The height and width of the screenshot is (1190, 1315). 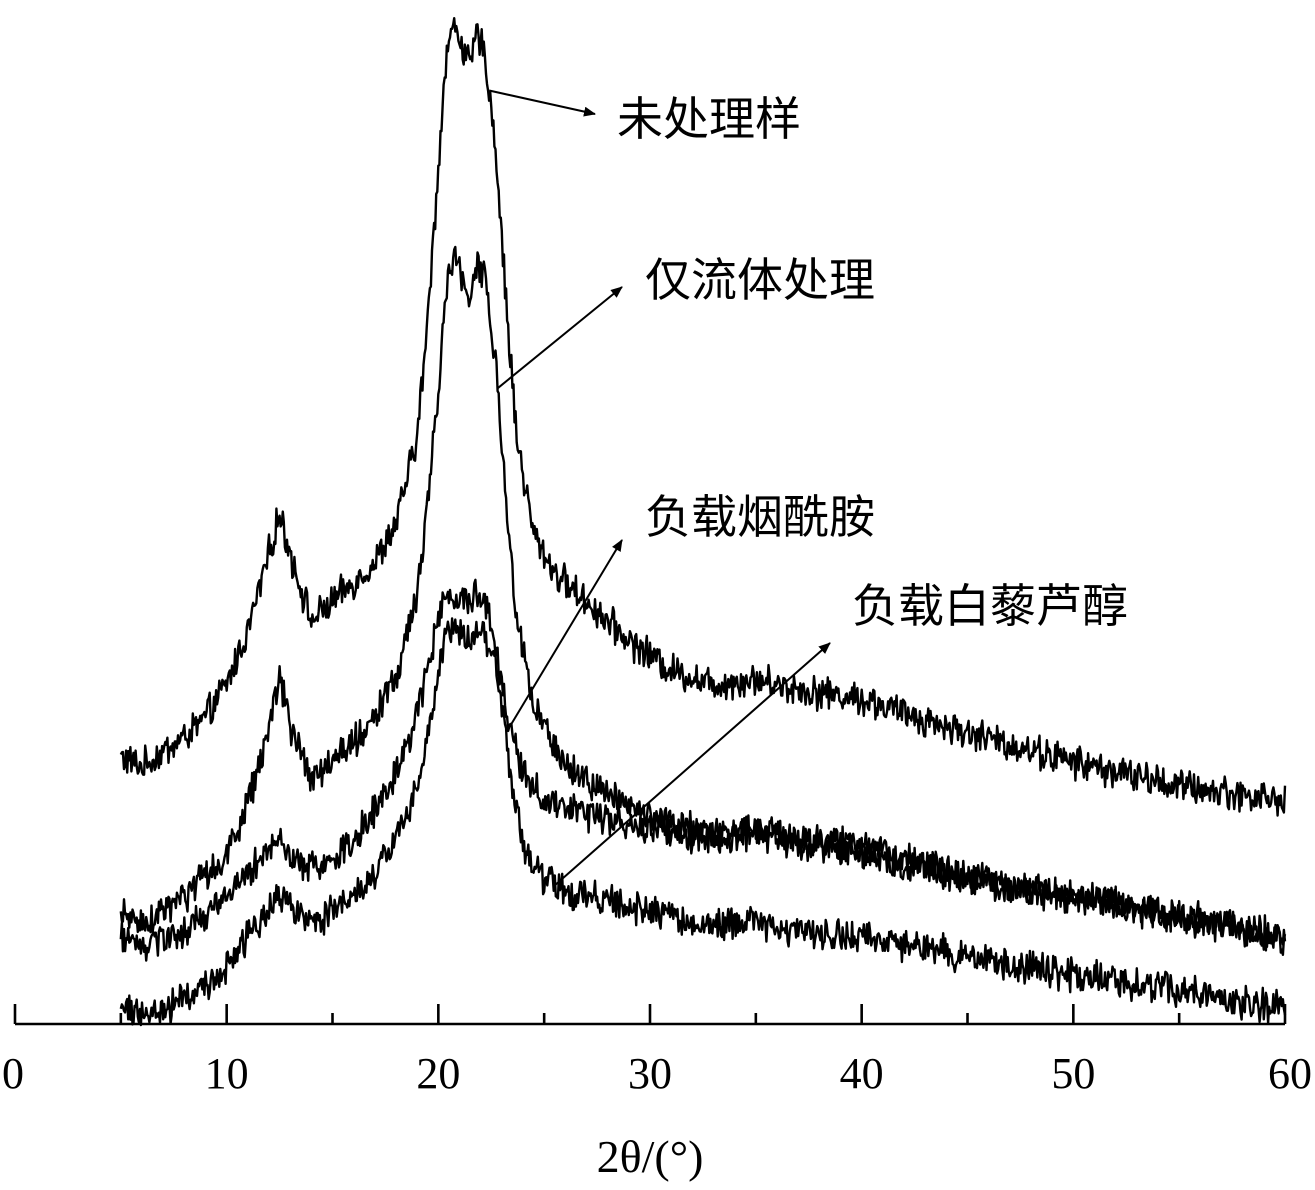 What do you see at coordinates (650, 1156) in the screenshot?
I see `x-axis-title: 2θ/(°)` at bounding box center [650, 1156].